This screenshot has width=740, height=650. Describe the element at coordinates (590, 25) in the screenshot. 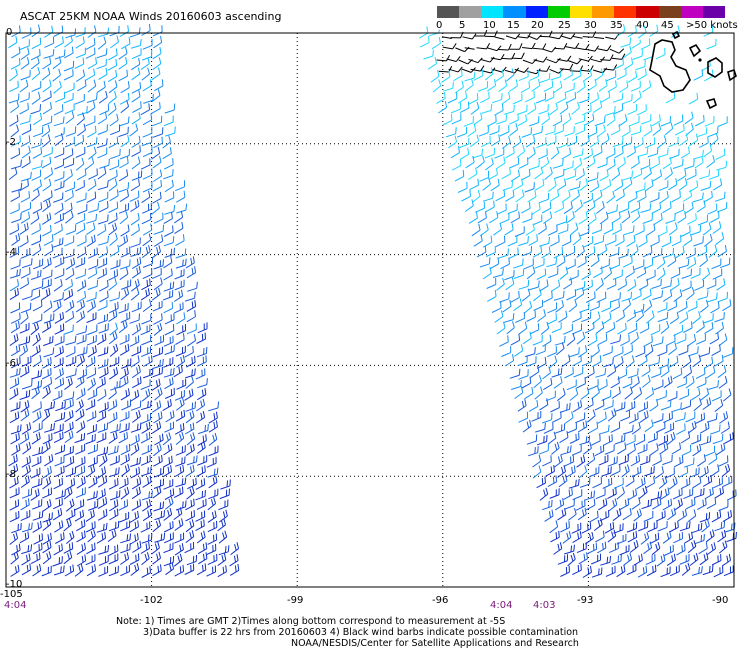

I see `colorbar-label: 30` at that location.